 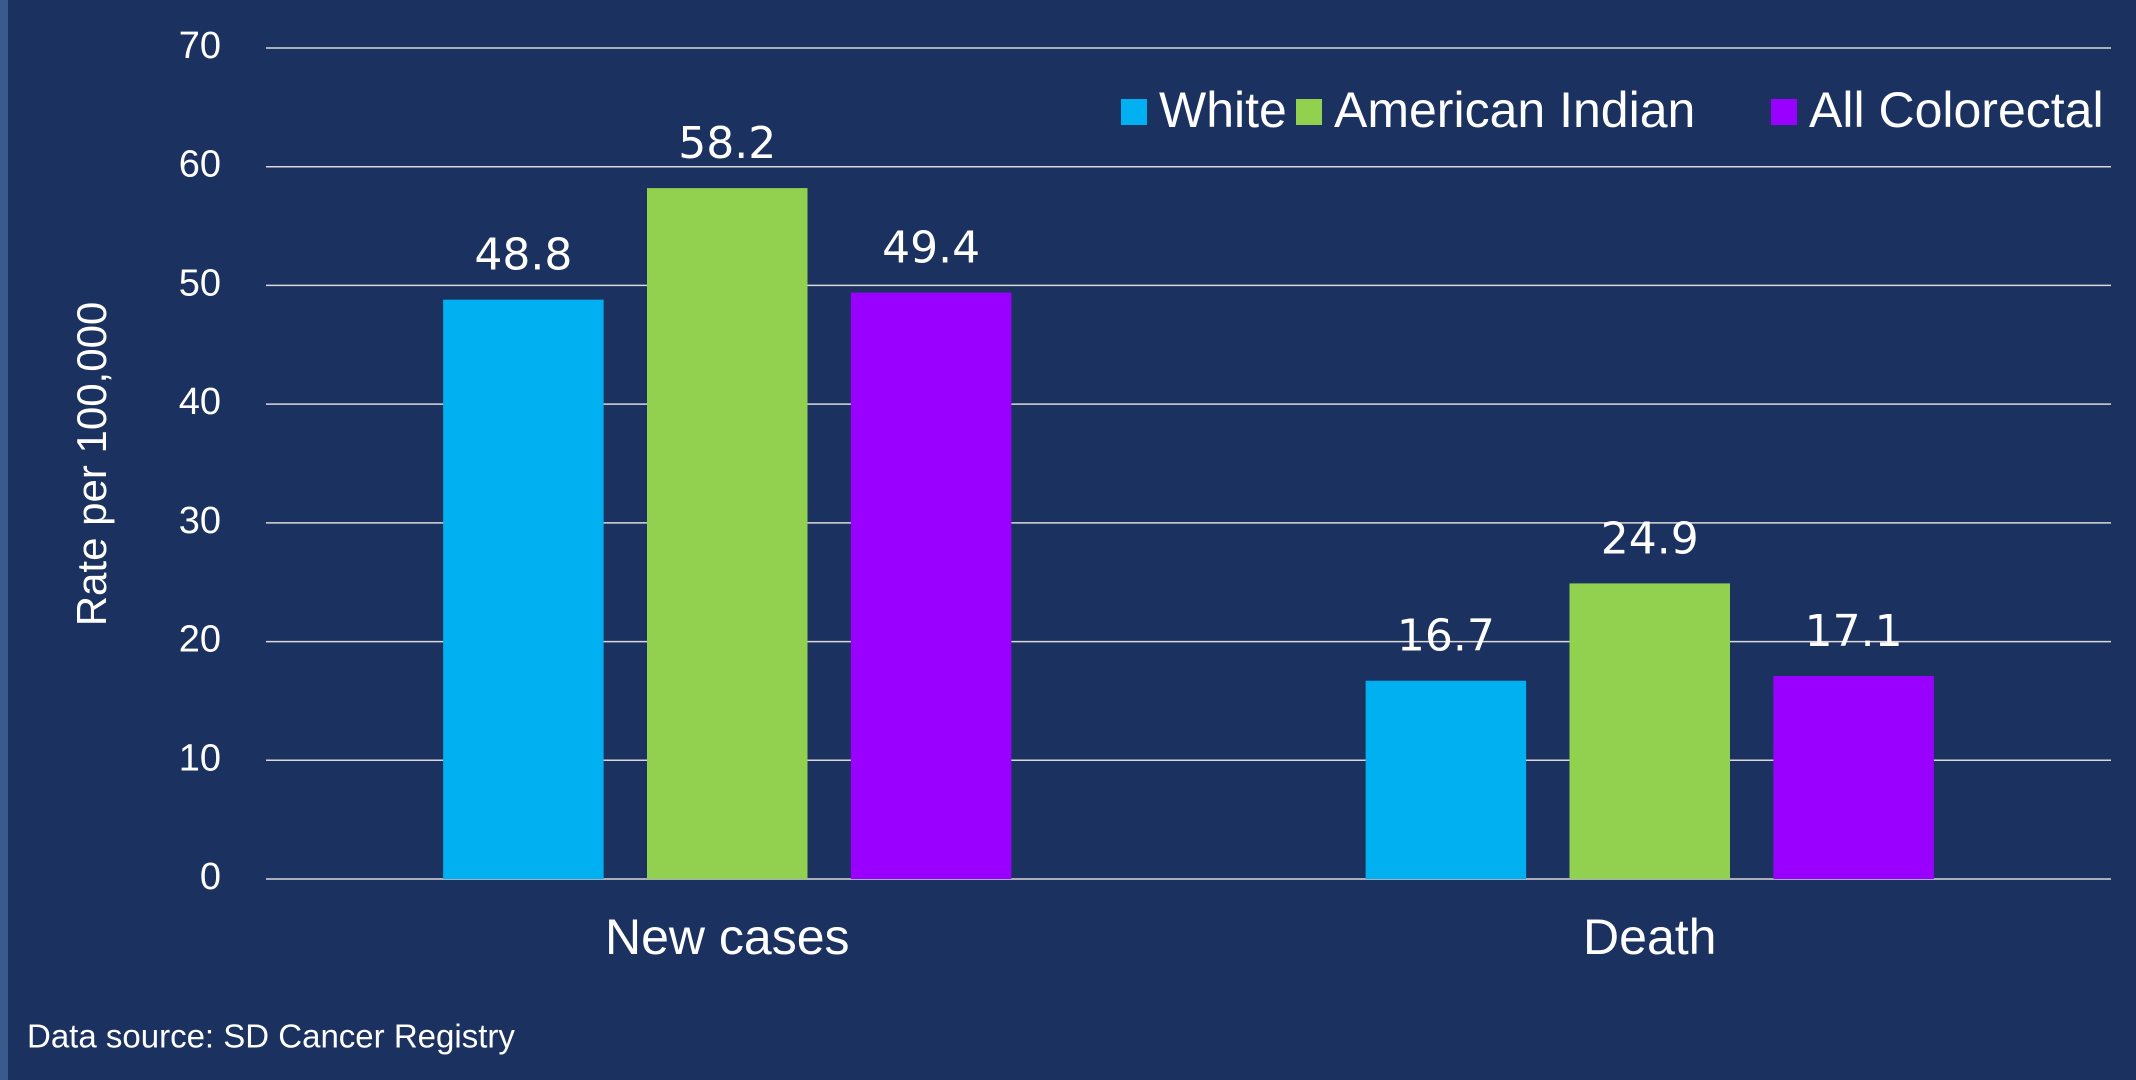 I want to click on y-tick-label: 60, so click(x=200, y=165).